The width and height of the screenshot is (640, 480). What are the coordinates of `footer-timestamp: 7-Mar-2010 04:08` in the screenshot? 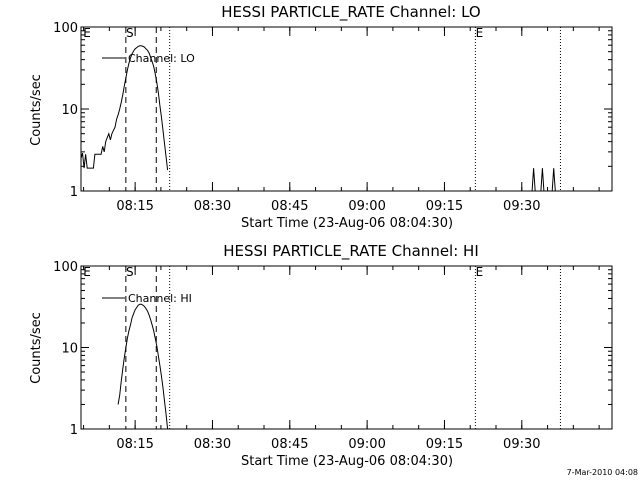 It's located at (602, 472).